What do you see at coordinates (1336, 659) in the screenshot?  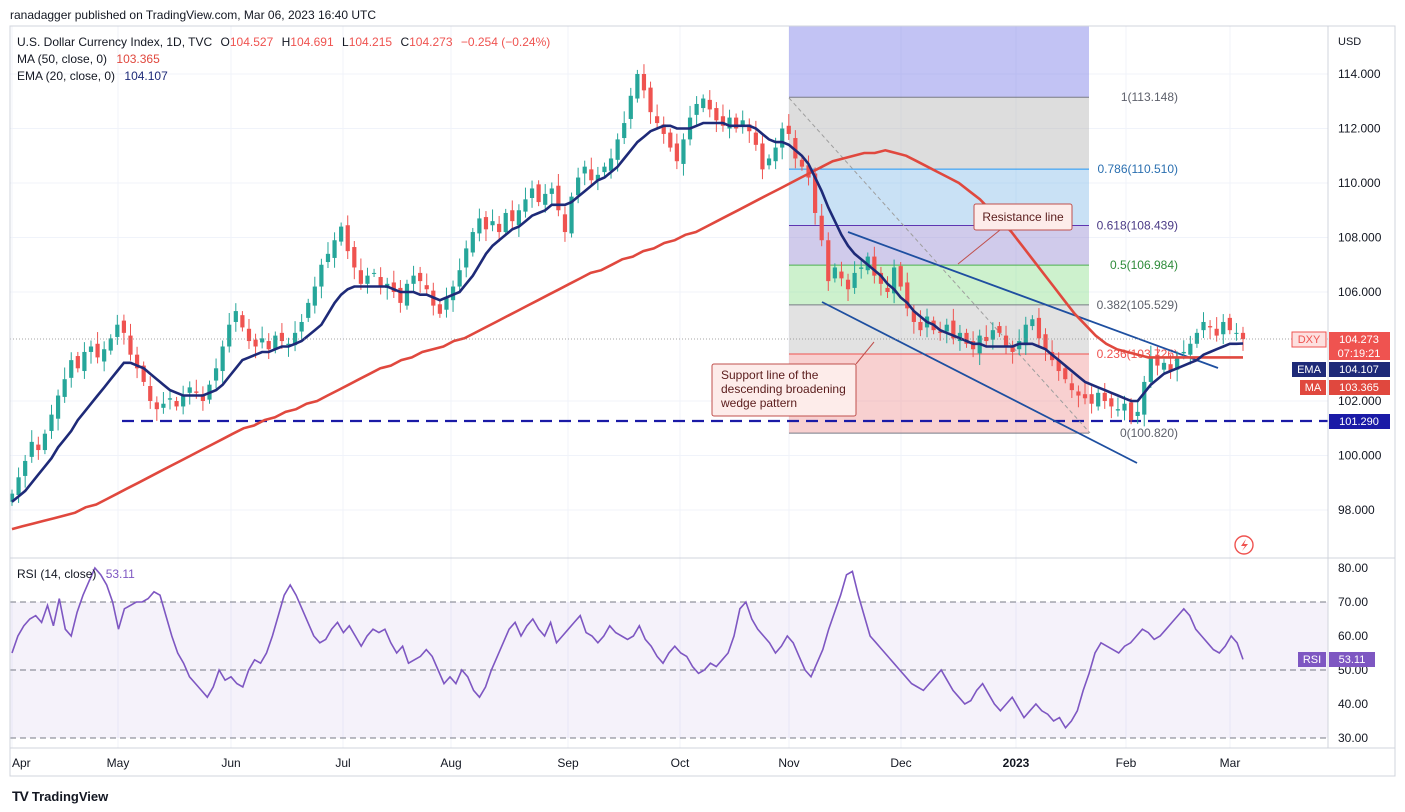 I see `rsi-value-badge: RSI 53.11` at bounding box center [1336, 659].